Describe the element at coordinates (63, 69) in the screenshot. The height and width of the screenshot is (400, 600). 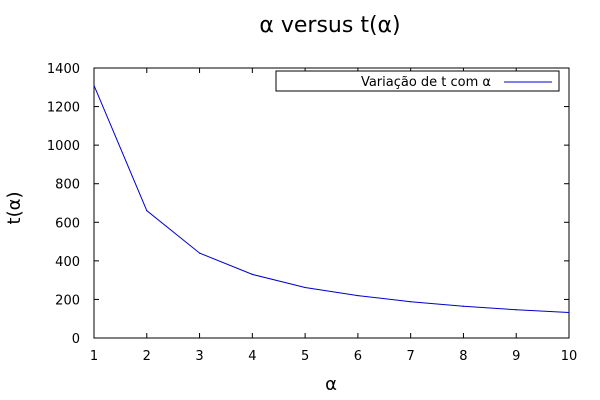
I see `y-tick-label: 1400` at that location.